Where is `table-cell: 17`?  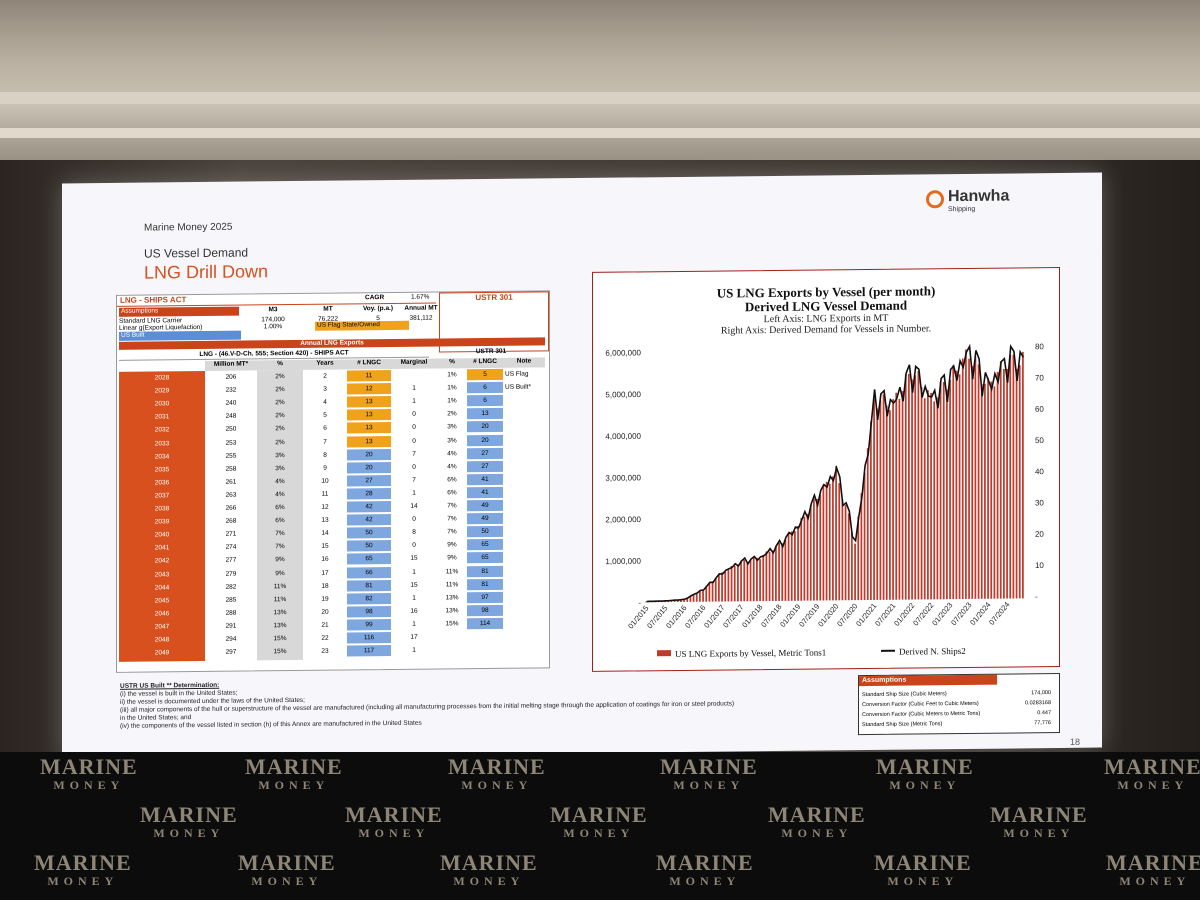 table-cell: 17 is located at coordinates (414, 637).